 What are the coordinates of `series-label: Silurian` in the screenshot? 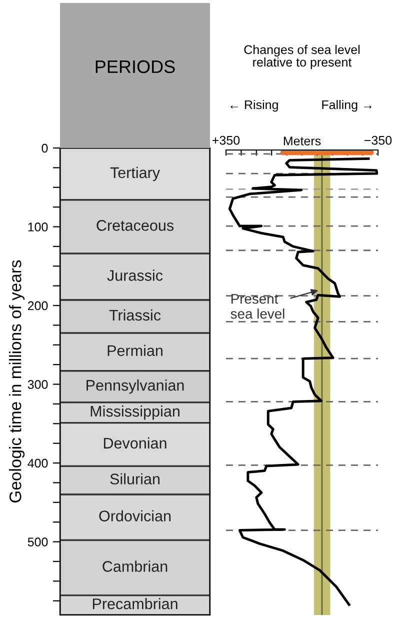 It's located at (135, 478).